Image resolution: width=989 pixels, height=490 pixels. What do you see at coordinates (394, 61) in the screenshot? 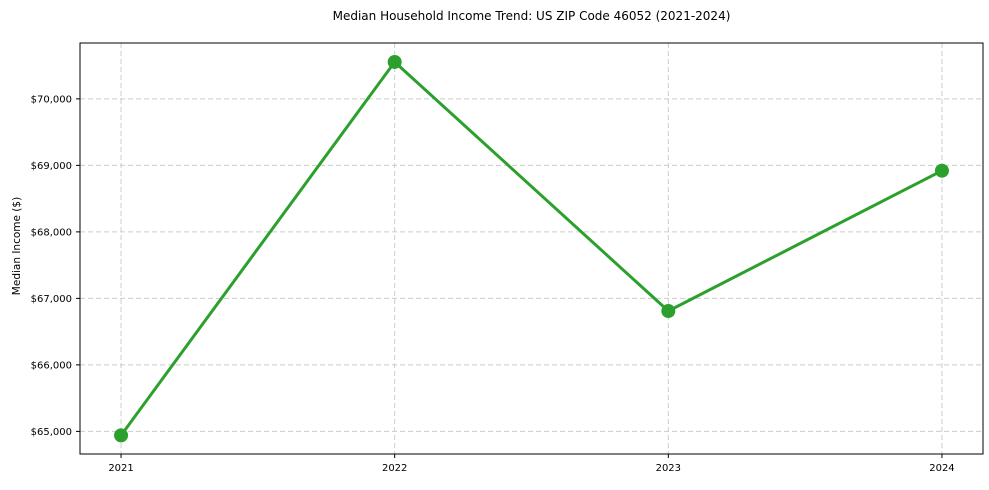
I see `data-point-2022` at bounding box center [394, 61].